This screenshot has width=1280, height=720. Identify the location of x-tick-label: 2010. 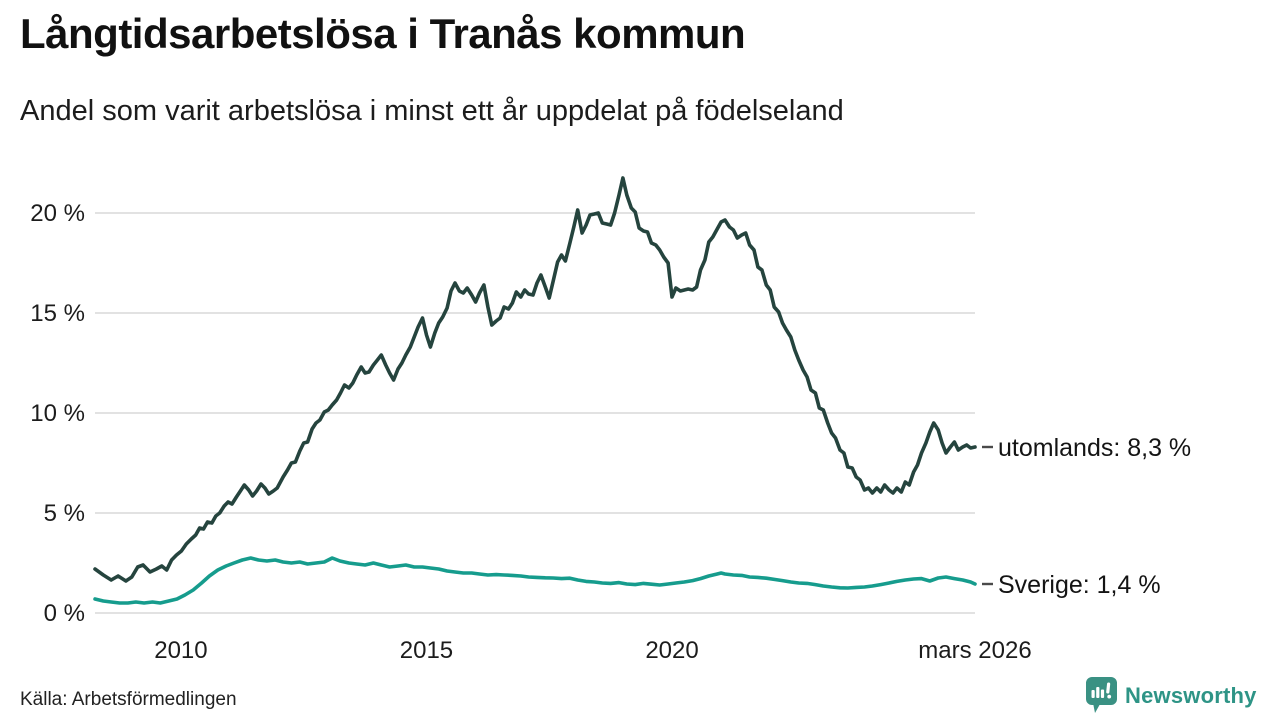
(180, 650).